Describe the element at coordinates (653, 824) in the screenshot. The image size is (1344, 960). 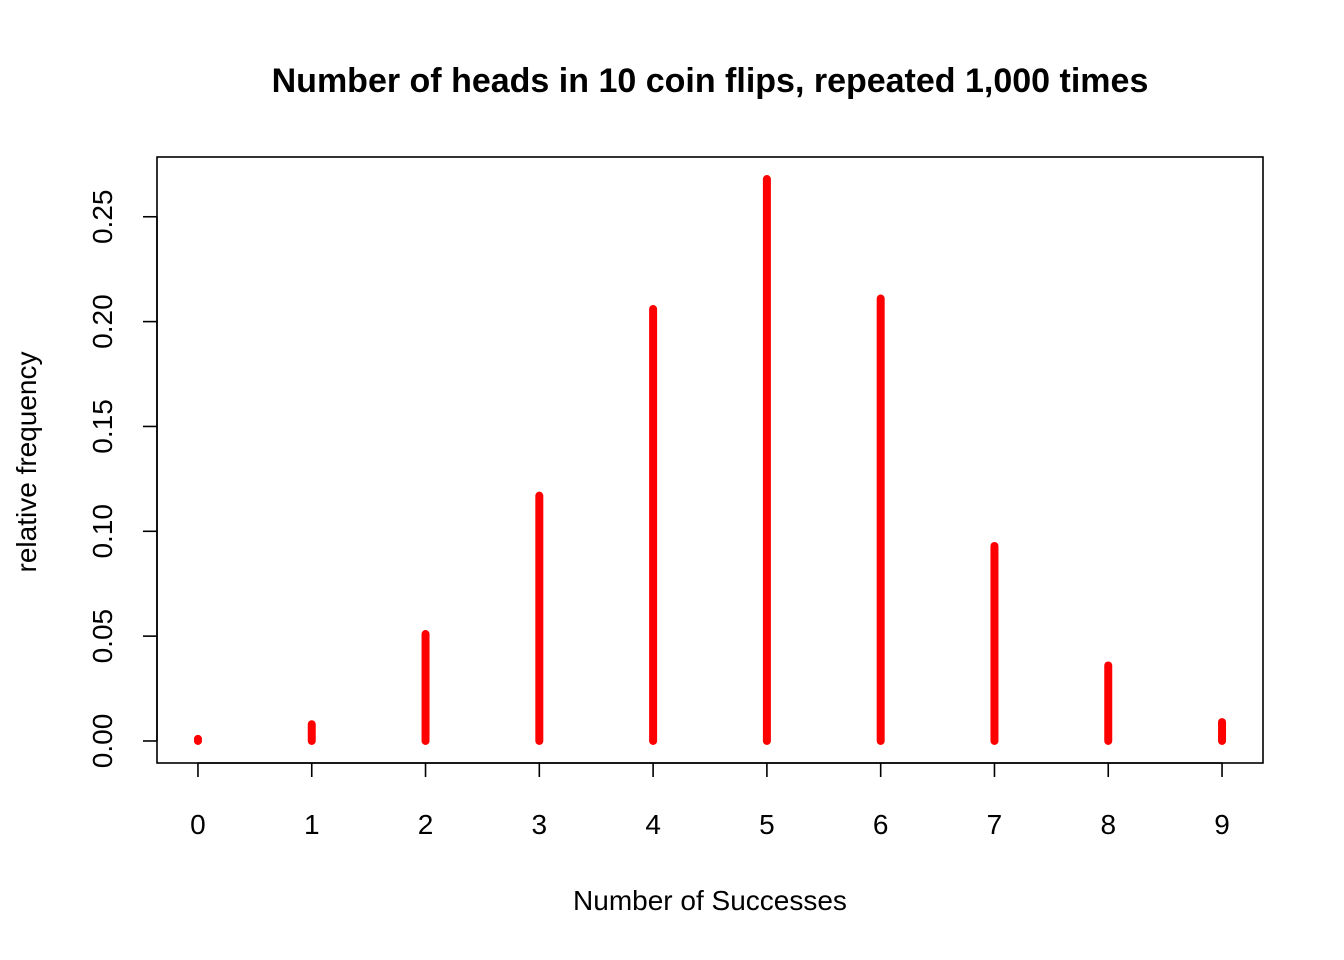
I see `x-tick-label-4: 4` at that location.